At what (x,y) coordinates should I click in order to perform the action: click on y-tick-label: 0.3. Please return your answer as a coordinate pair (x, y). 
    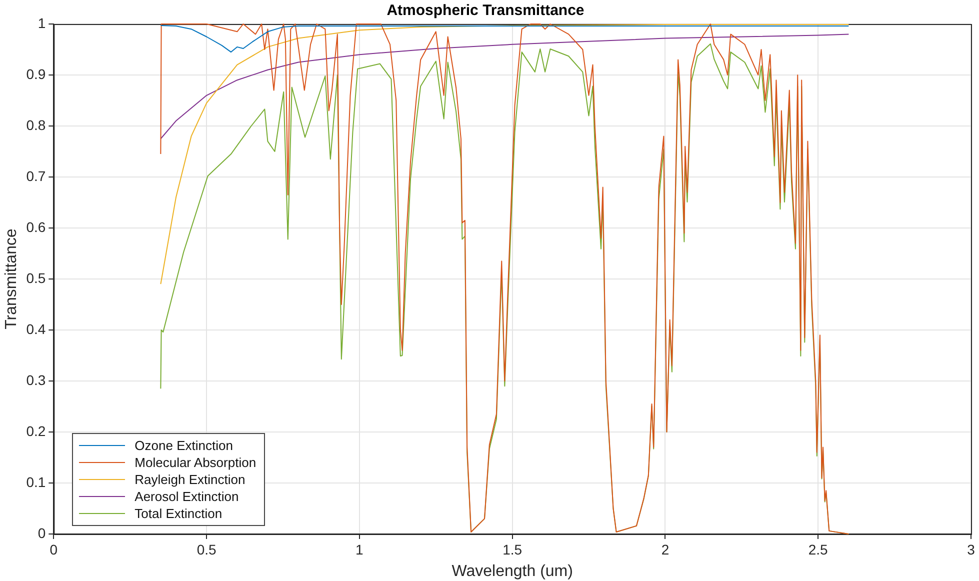
    Looking at the image, I should click on (36, 380).